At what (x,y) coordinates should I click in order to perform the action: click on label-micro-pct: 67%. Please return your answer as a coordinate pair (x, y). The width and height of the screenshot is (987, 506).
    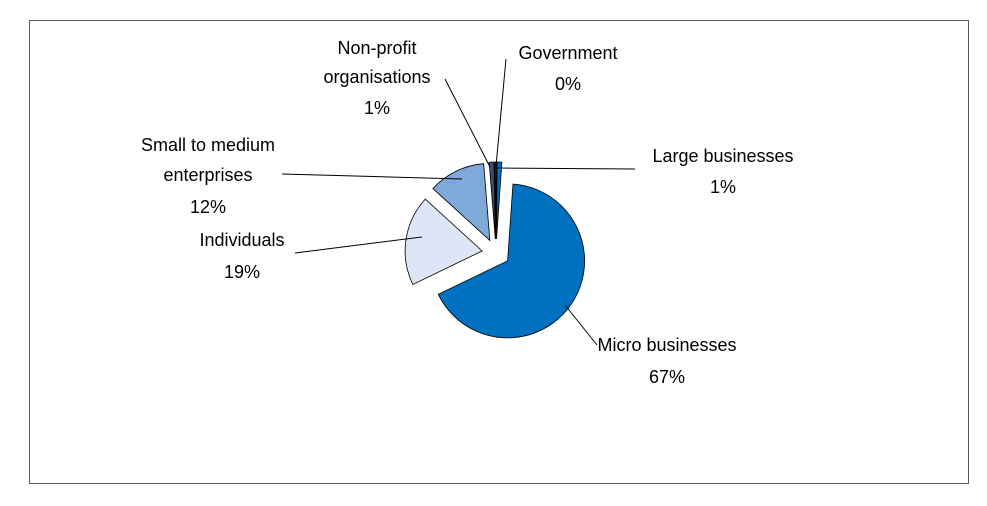
    Looking at the image, I should click on (667, 377).